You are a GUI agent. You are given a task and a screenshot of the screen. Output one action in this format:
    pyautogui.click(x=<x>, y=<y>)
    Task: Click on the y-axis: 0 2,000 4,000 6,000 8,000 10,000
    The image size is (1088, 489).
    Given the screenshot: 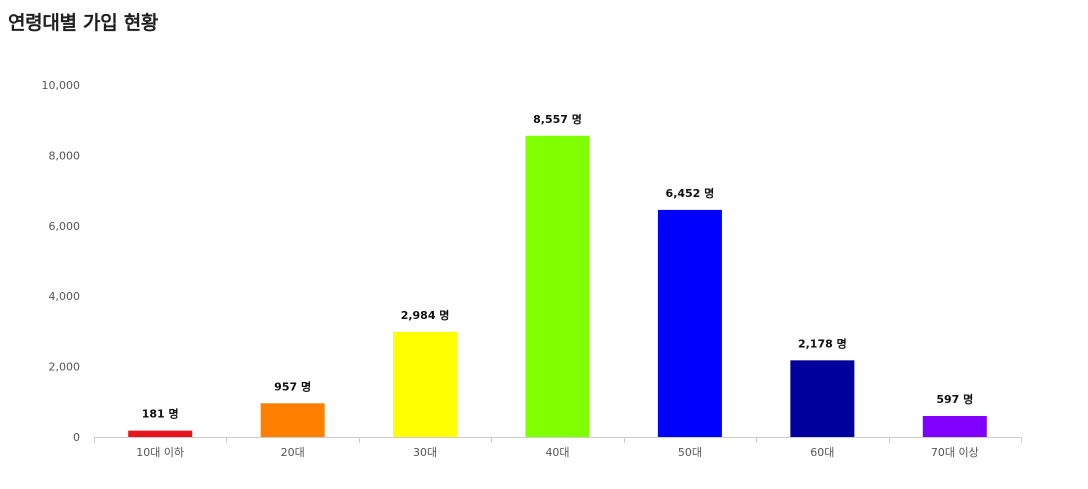 What is the action you would take?
    pyautogui.click(x=61, y=261)
    